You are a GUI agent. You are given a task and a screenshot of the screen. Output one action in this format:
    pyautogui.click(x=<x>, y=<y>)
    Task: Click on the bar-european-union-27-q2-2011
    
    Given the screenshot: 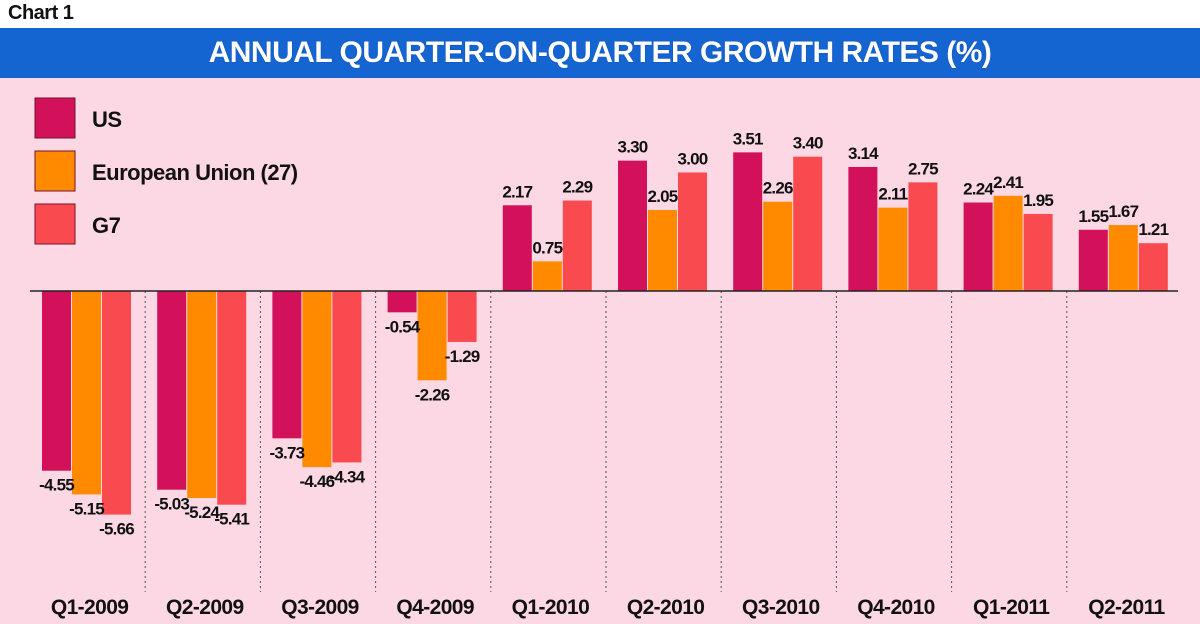 What is the action you would take?
    pyautogui.click(x=1123, y=258)
    